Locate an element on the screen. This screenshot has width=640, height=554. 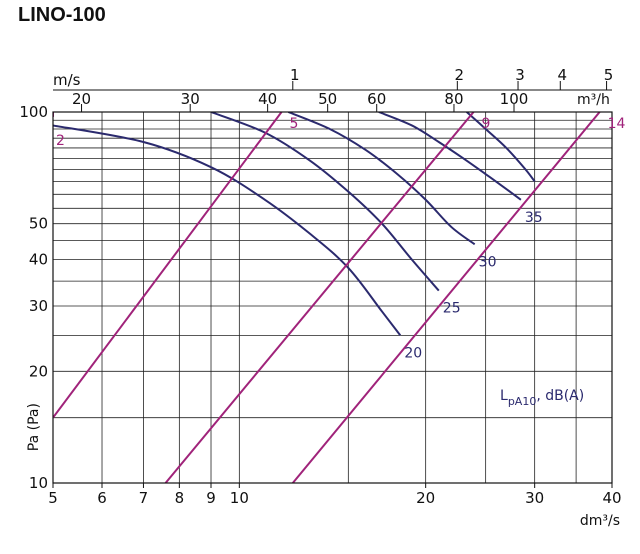
top-ms-tick-label: 1 is located at coordinates (295, 75).